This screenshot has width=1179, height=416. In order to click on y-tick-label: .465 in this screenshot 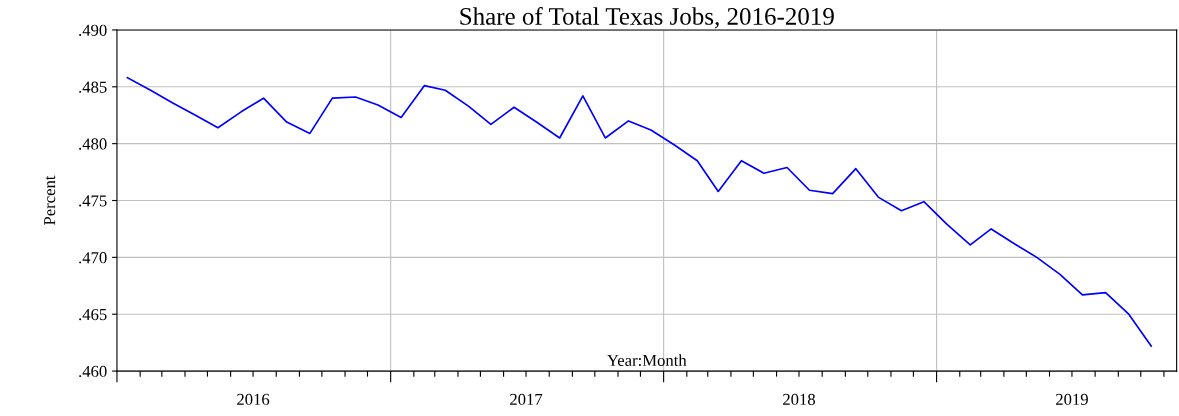, I will do `click(93, 314)`.